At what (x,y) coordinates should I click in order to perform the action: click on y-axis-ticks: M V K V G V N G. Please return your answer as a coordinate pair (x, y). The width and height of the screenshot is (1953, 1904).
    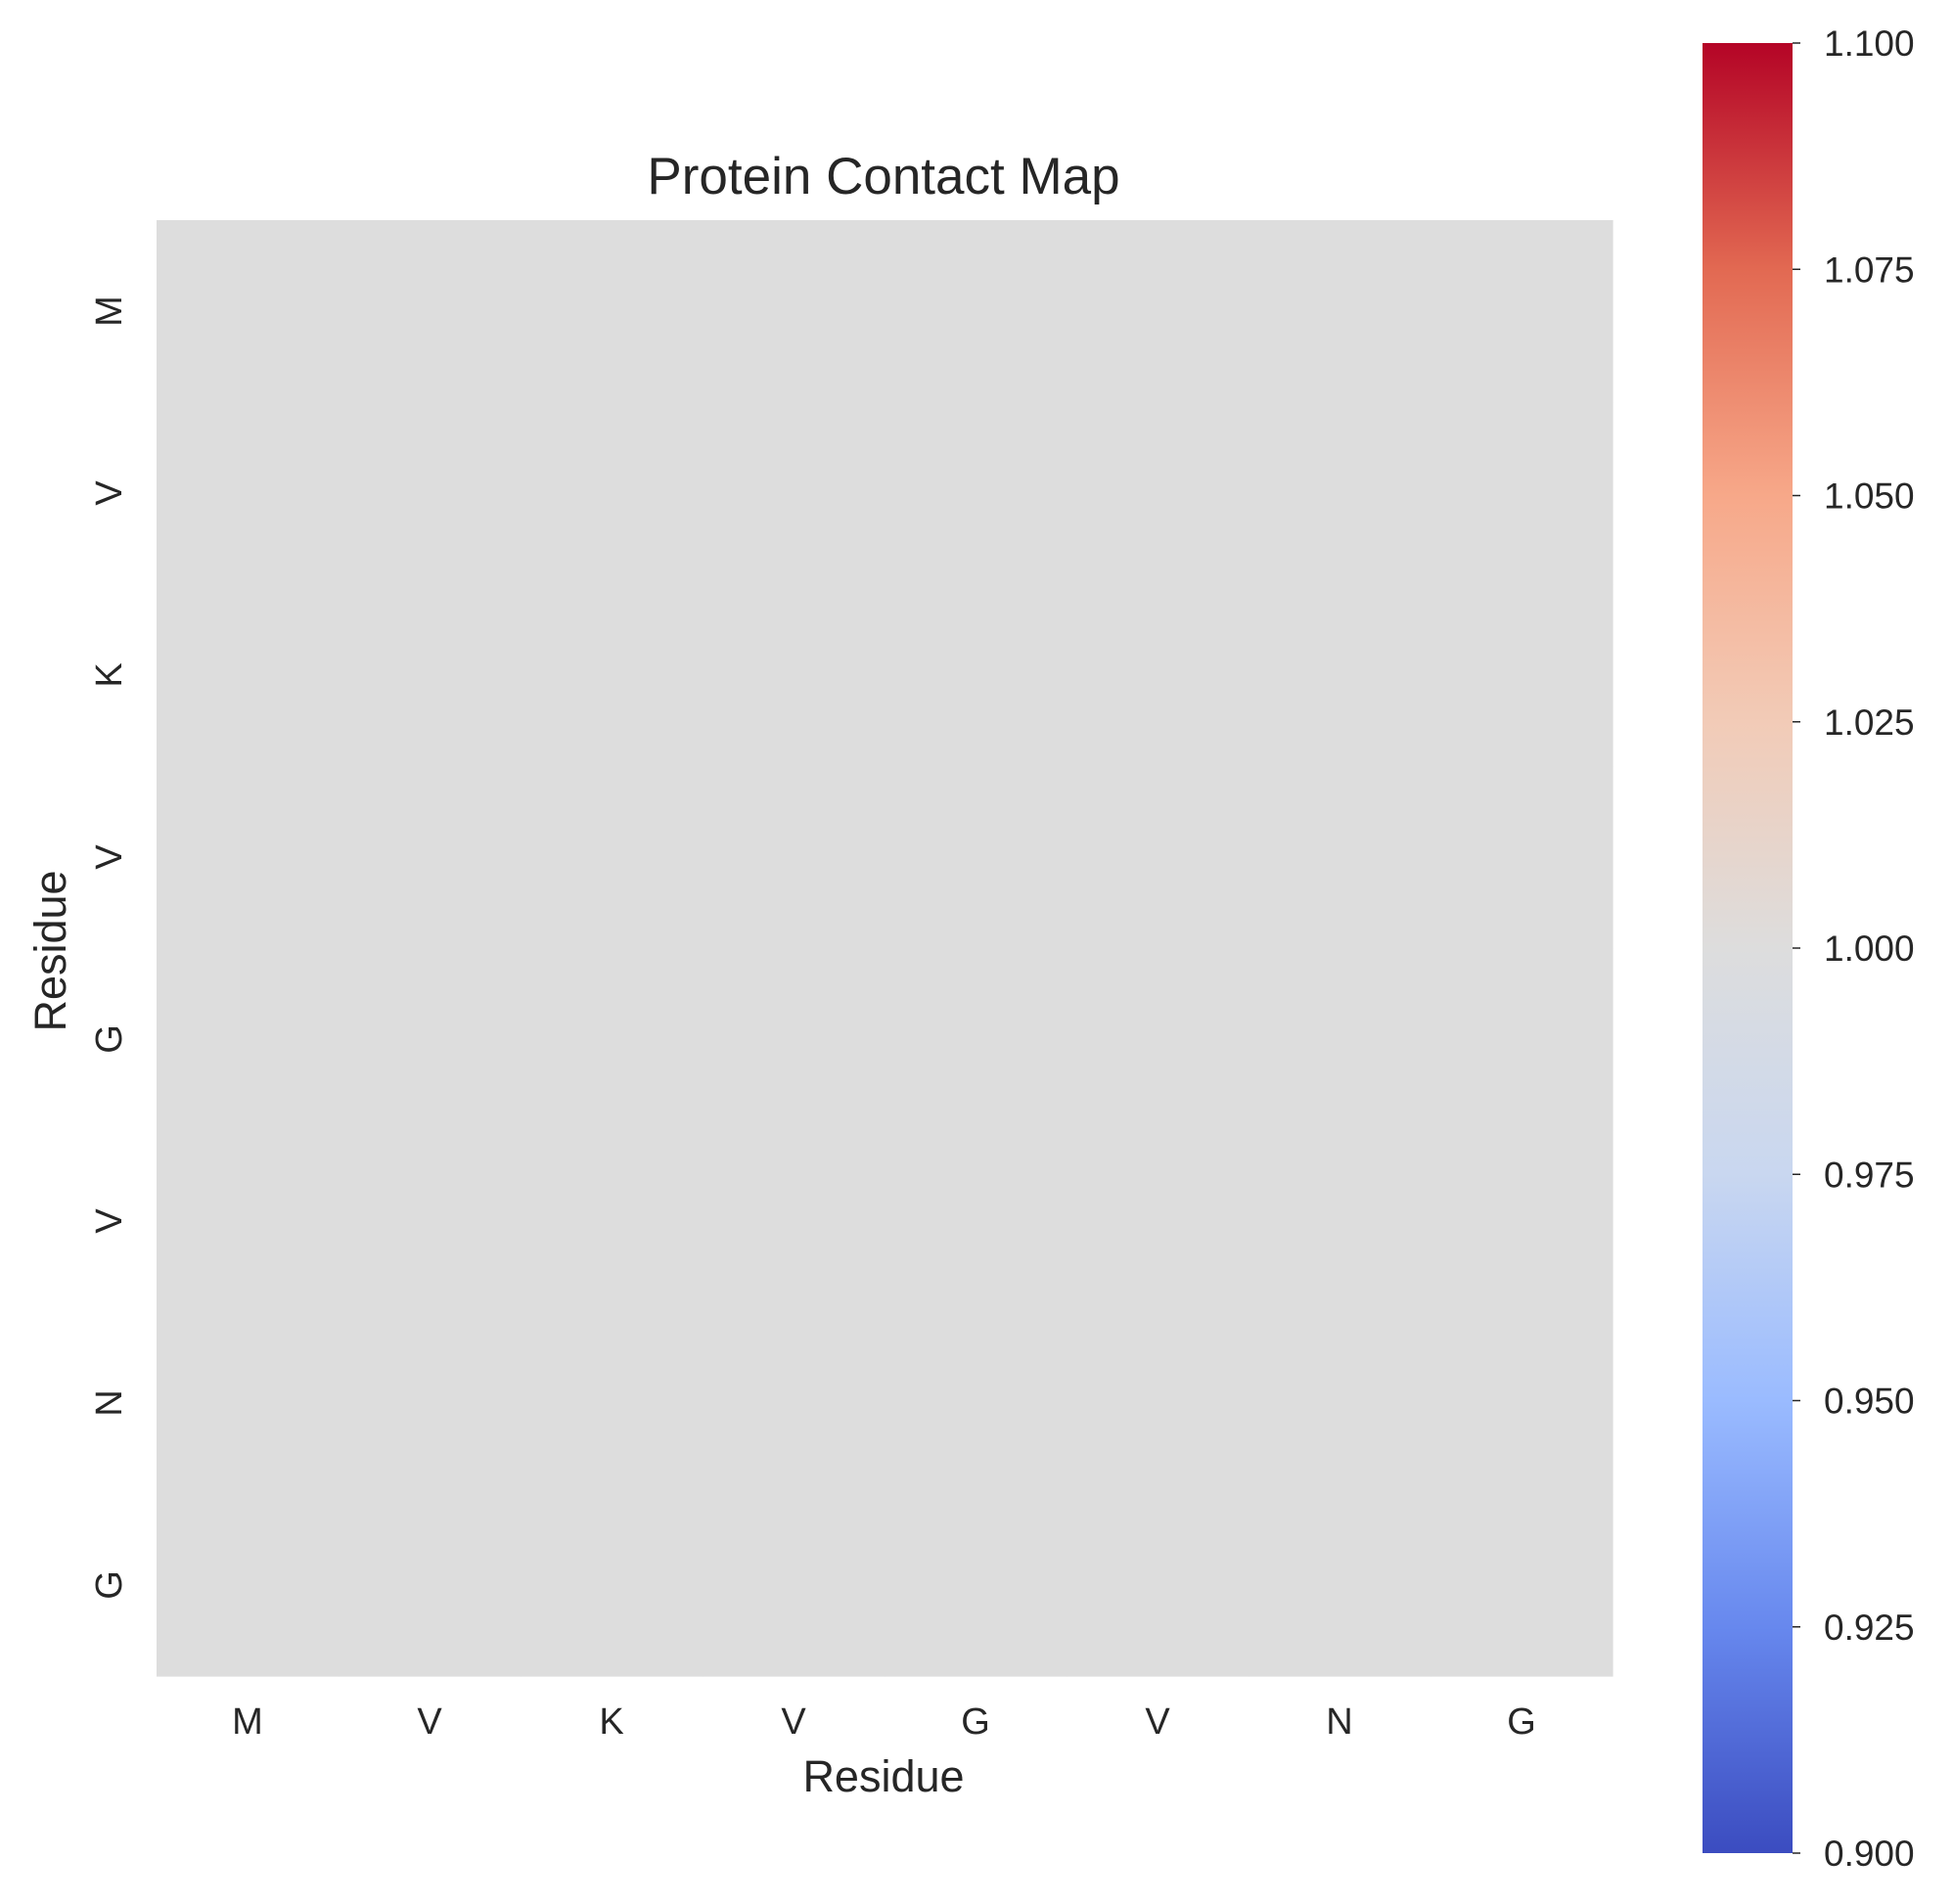
    Looking at the image, I should click on (110, 947).